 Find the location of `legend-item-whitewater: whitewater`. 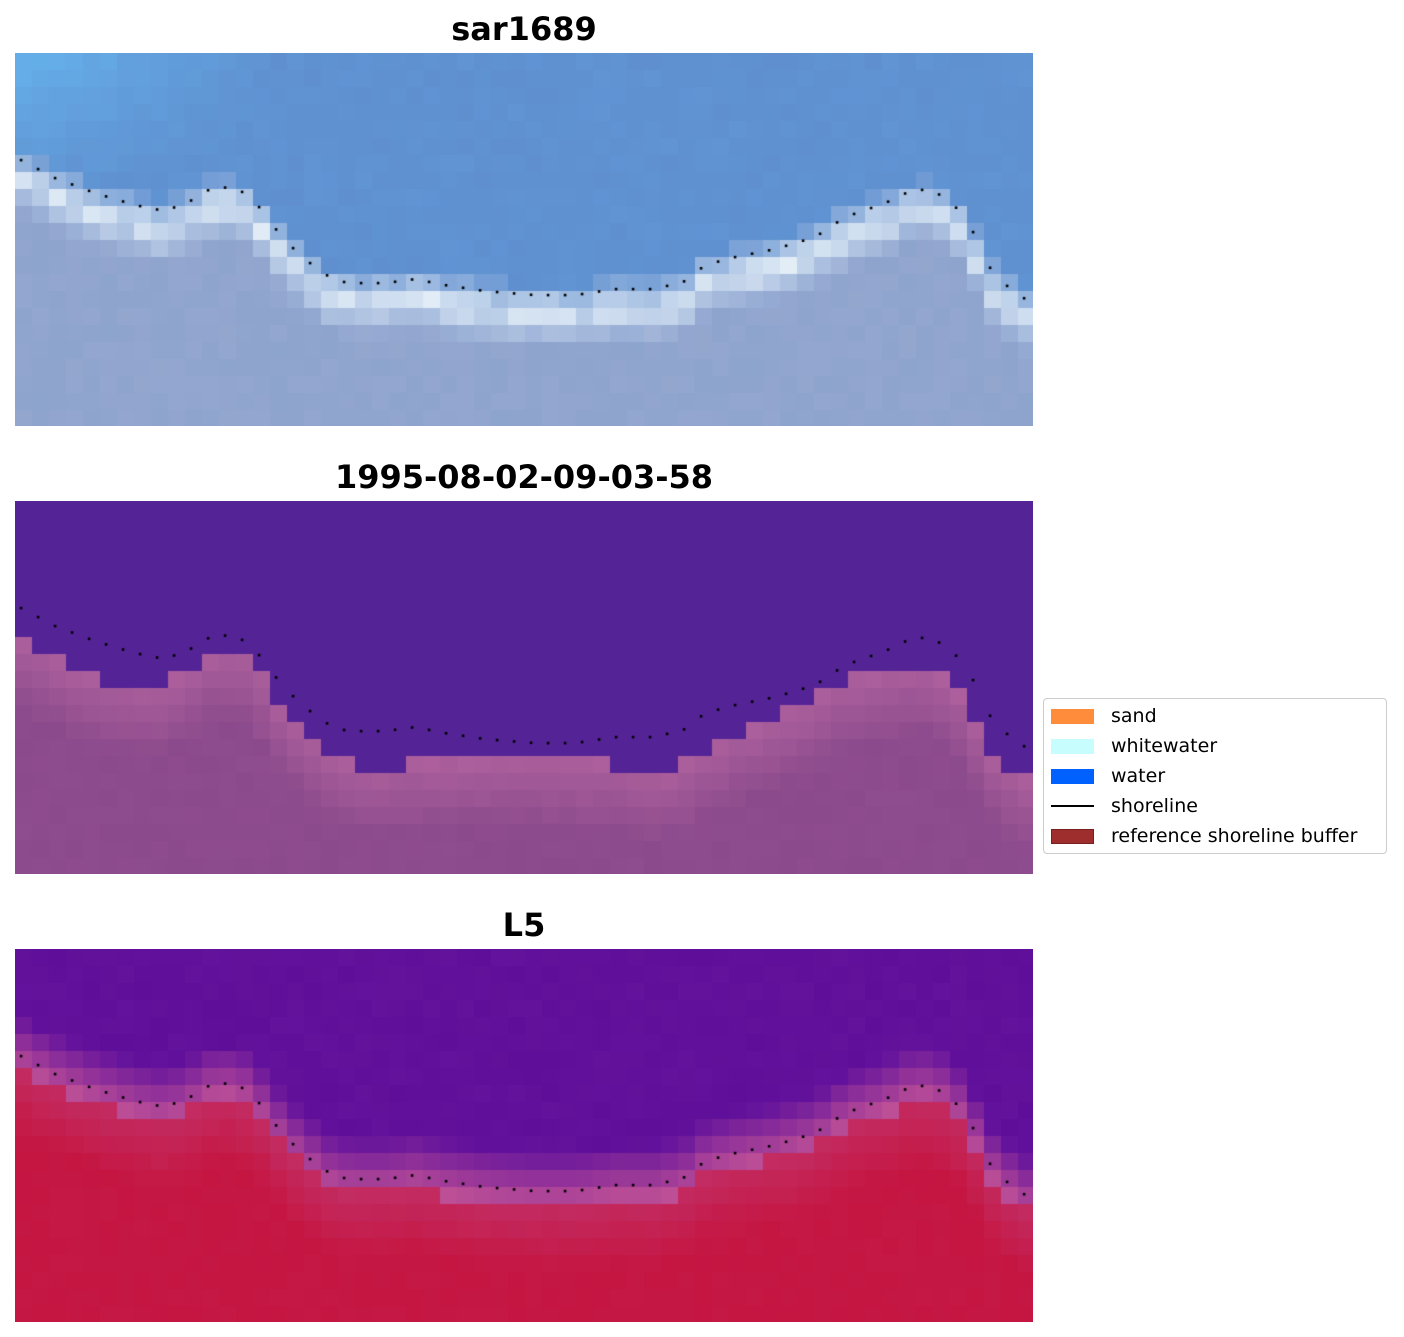

legend-item-whitewater: whitewater is located at coordinates (1217, 746).